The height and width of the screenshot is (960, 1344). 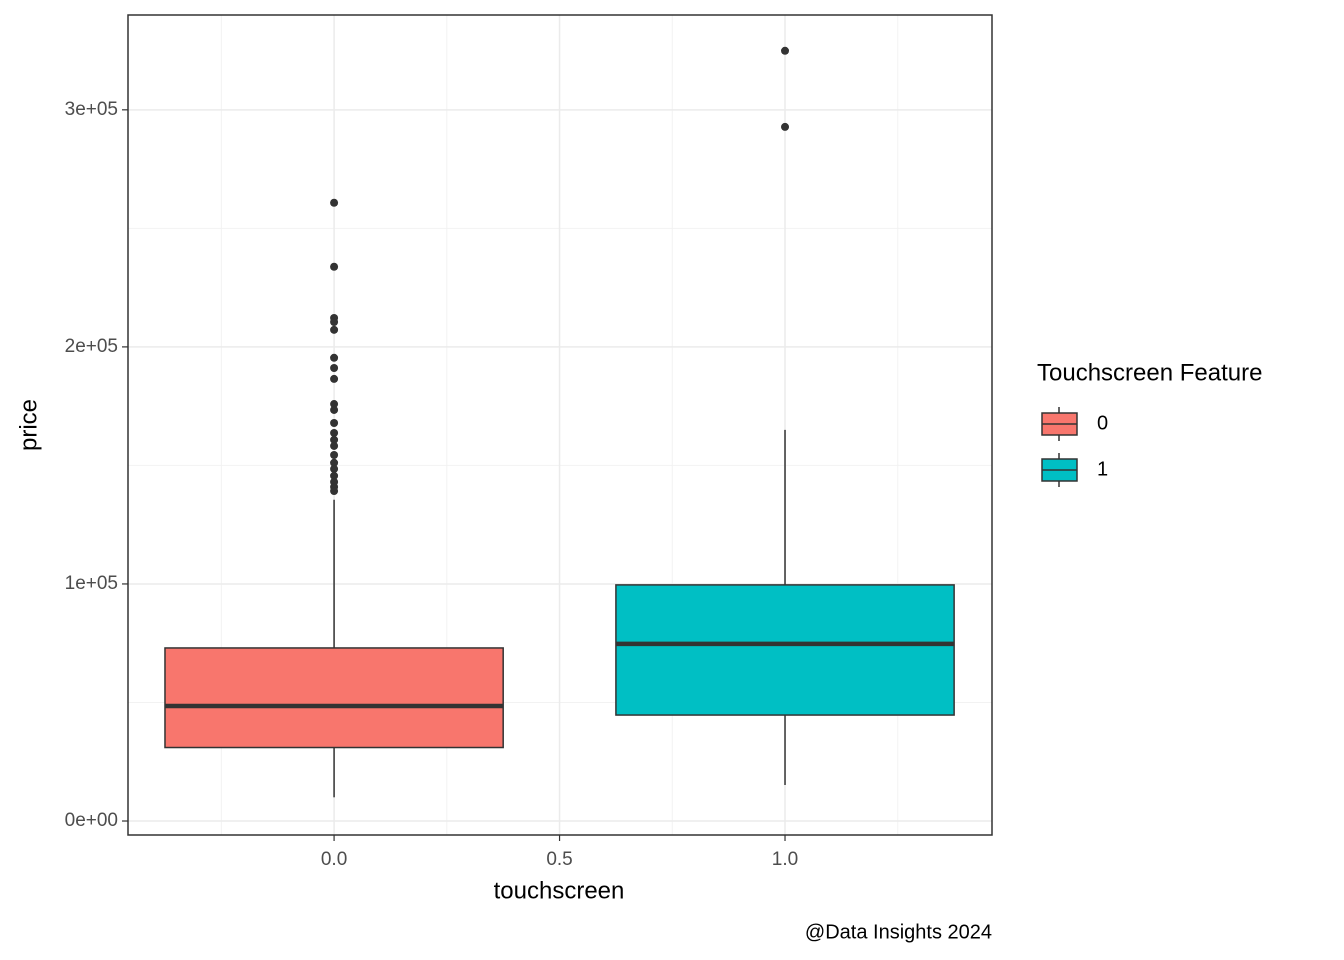 What do you see at coordinates (91, 346) in the screenshot?
I see `y-tick-label: 2e+05` at bounding box center [91, 346].